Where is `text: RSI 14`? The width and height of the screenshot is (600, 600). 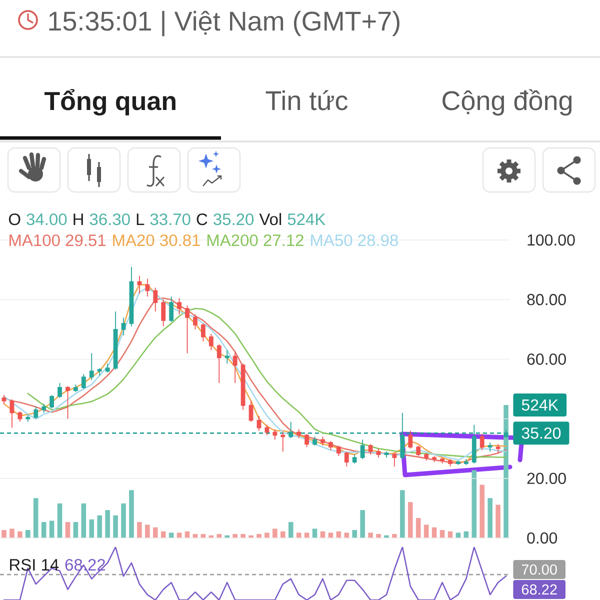 text: RSI 14 is located at coordinates (34, 564).